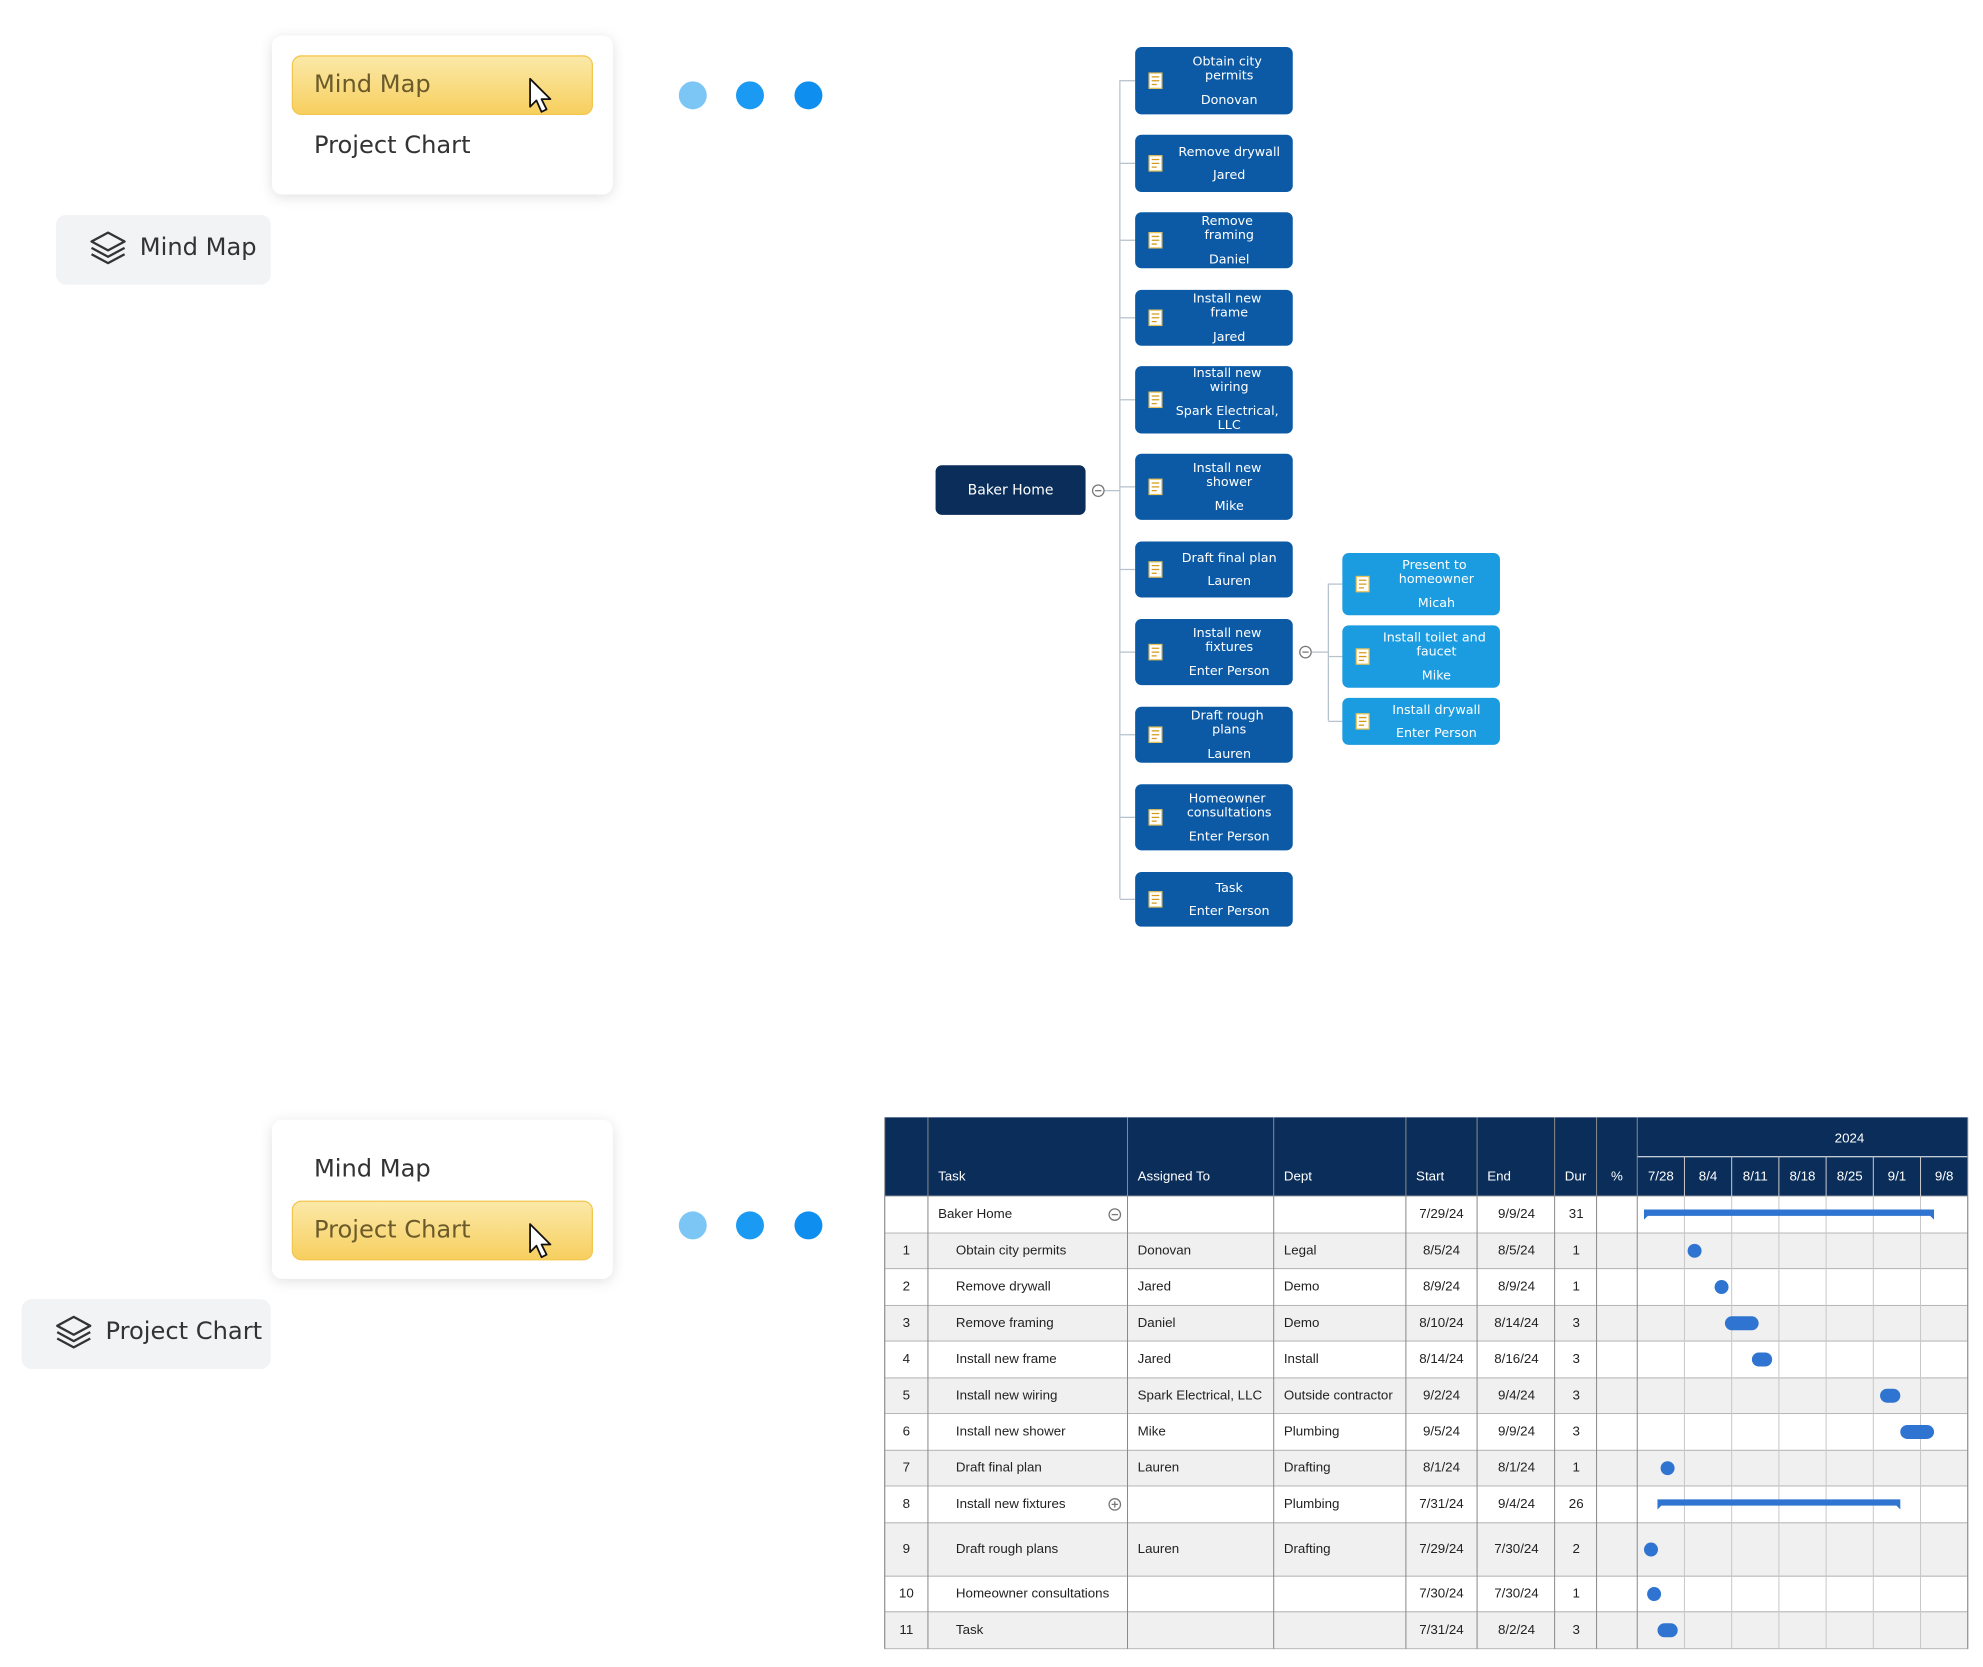 This screenshot has height=1667, width=1983. Describe the element at coordinates (1436, 643) in the screenshot. I see `node-title: Install toilet and faucet` at that location.